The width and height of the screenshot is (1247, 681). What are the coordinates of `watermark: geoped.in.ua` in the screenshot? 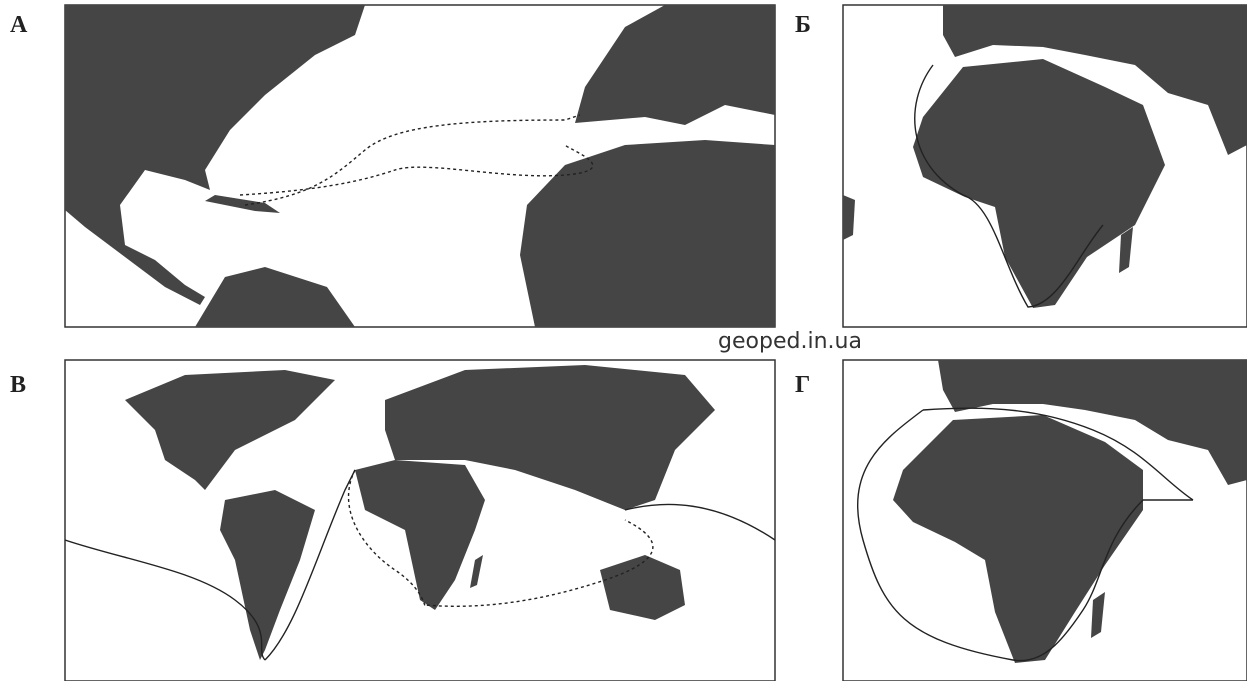 It's located at (790, 341).